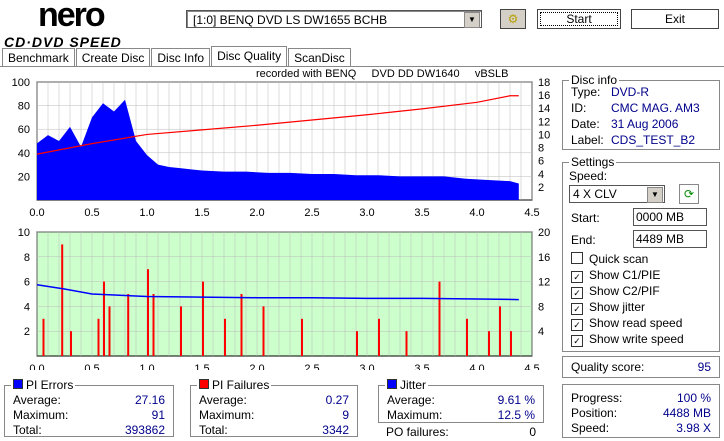  I want to click on stat-row: Total: 393862, so click(89, 430).